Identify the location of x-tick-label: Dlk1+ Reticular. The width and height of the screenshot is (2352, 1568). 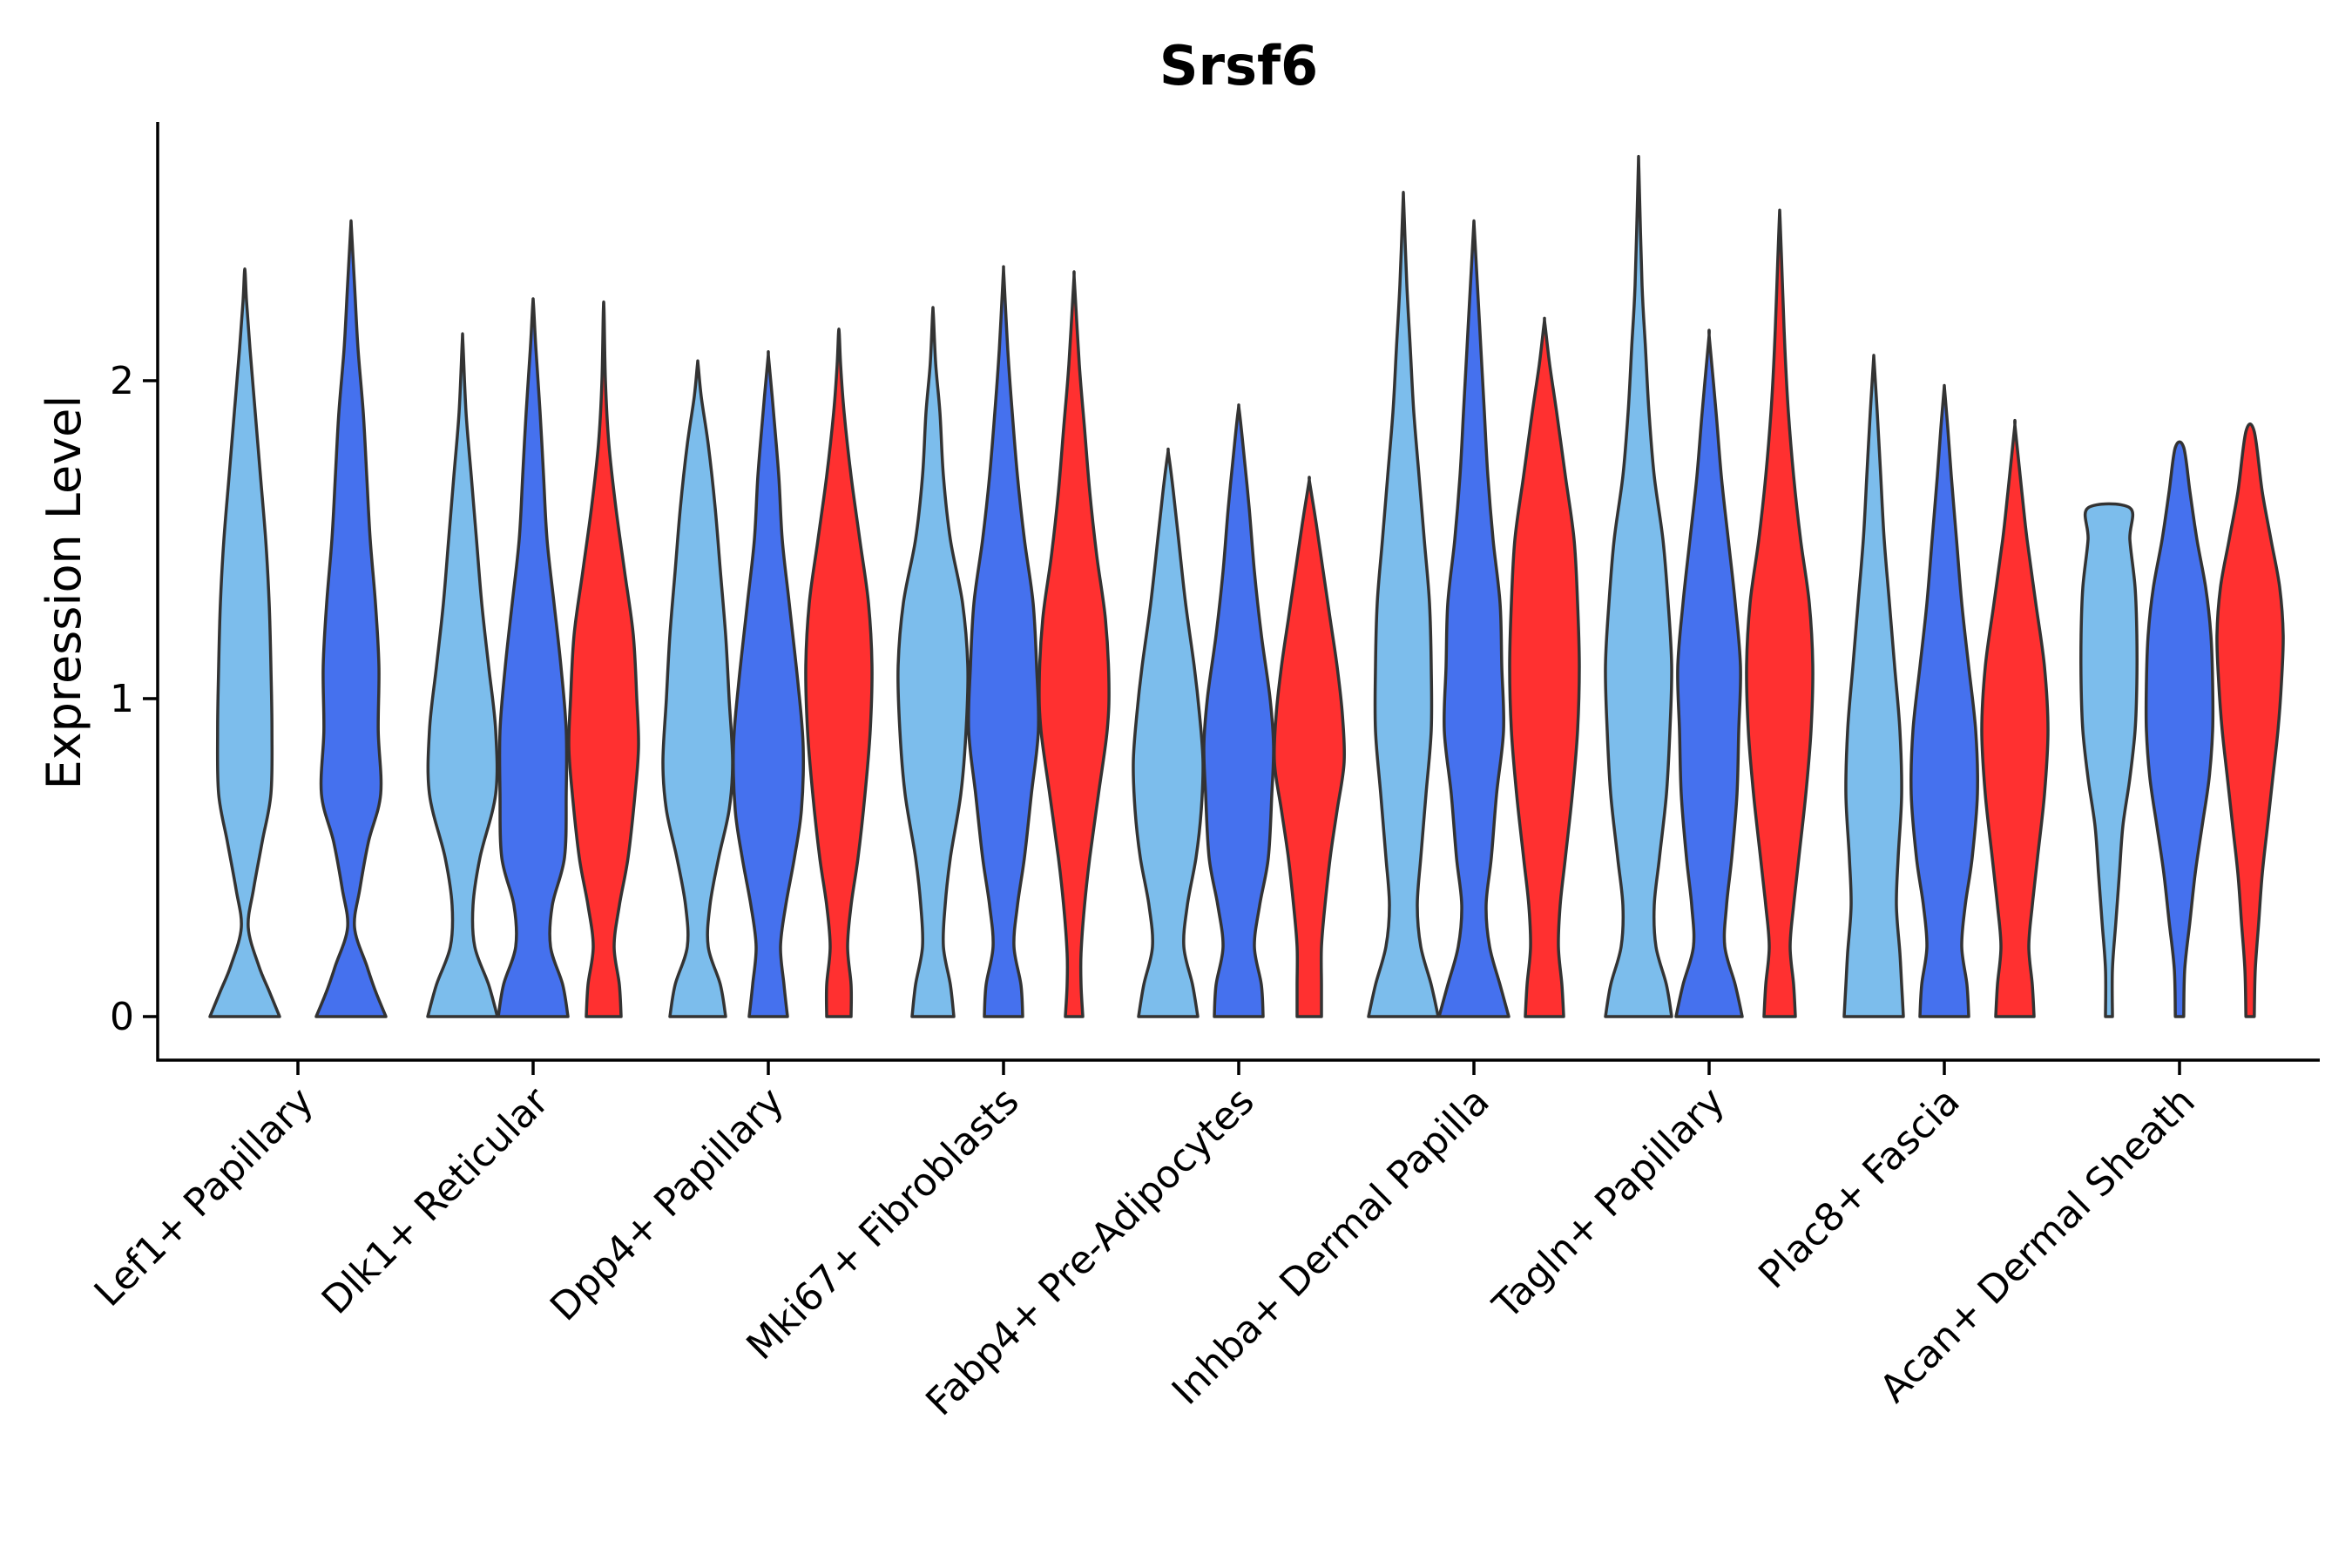
(436, 1201).